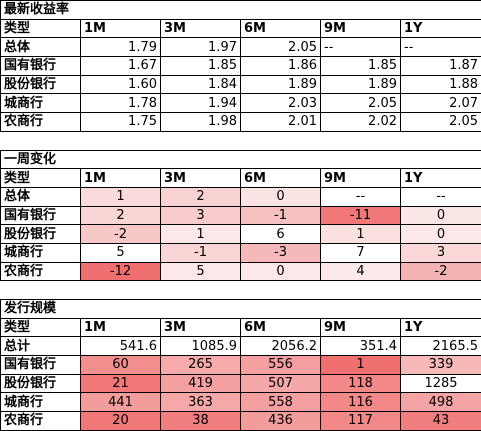 The image size is (481, 431). I want to click on value-cell: 118, so click(361, 383).